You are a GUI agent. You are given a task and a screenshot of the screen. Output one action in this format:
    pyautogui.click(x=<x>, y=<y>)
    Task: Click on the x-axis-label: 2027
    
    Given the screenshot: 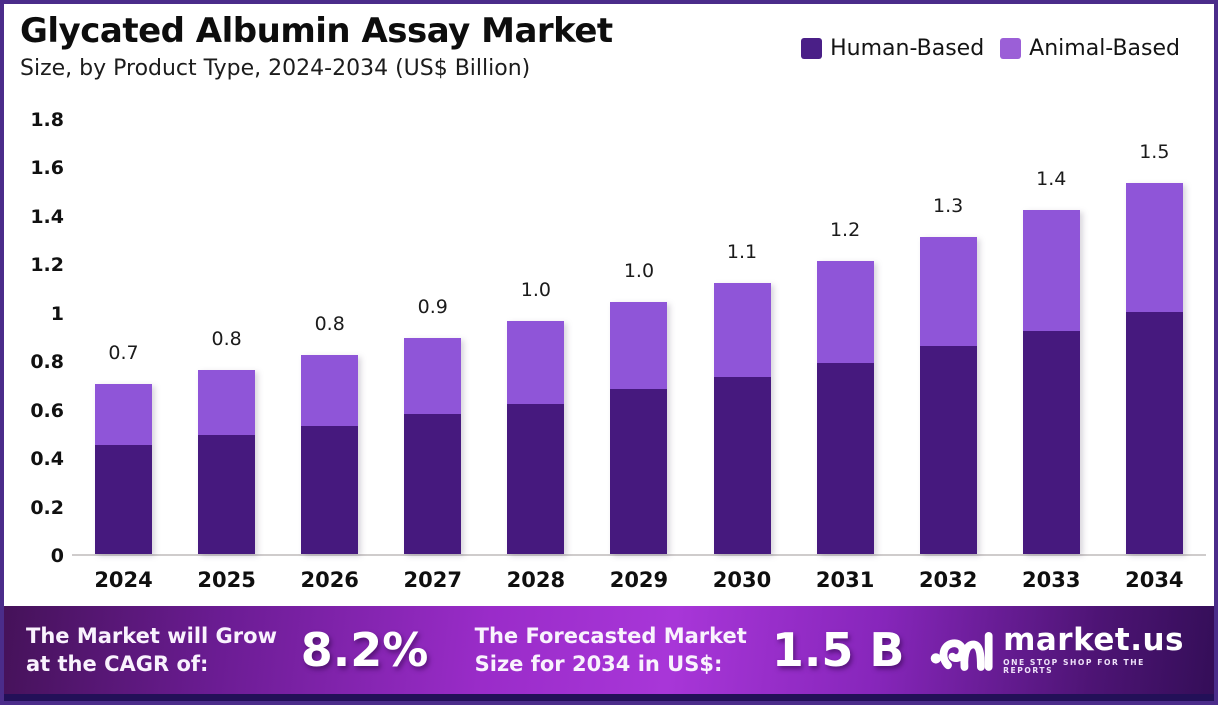 What is the action you would take?
    pyautogui.click(x=432, y=580)
    